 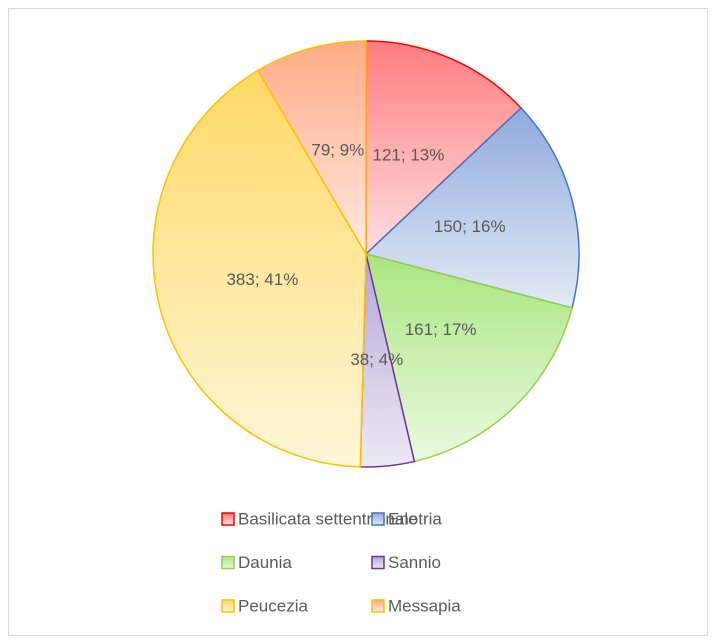 What do you see at coordinates (376, 359) in the screenshot?
I see `data-label: 38; 4%` at bounding box center [376, 359].